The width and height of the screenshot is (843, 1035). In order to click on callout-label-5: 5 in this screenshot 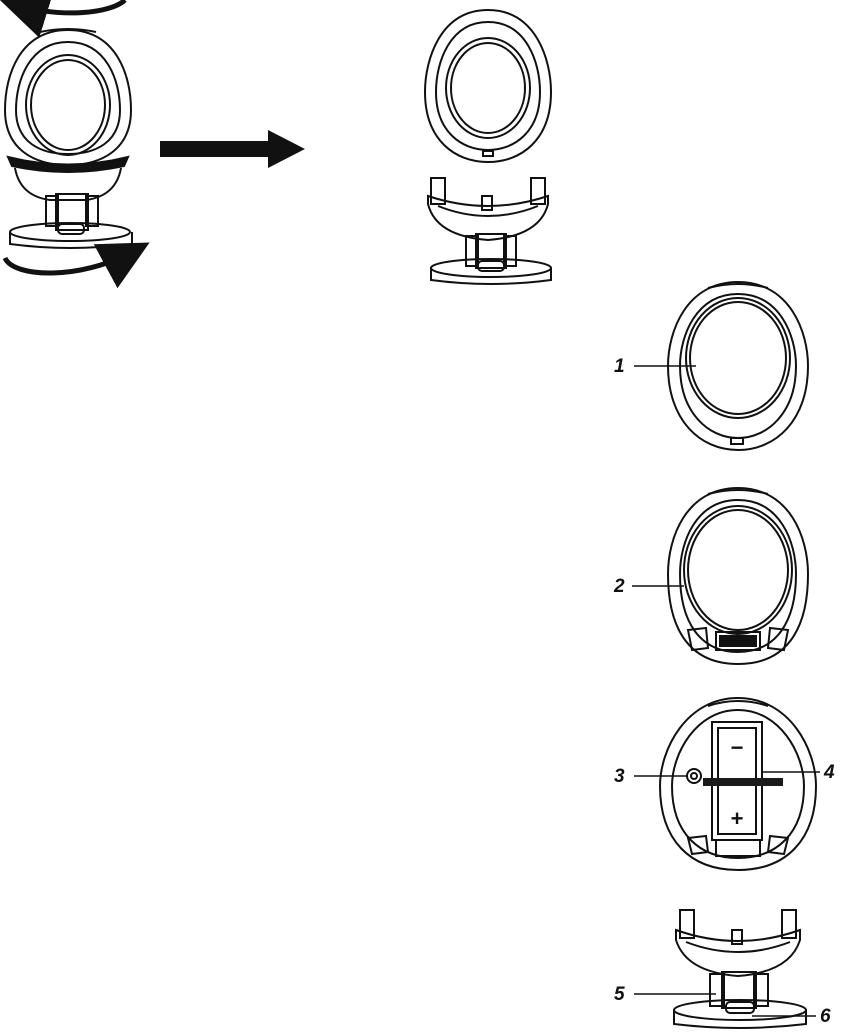, I will do `click(619, 994)`.